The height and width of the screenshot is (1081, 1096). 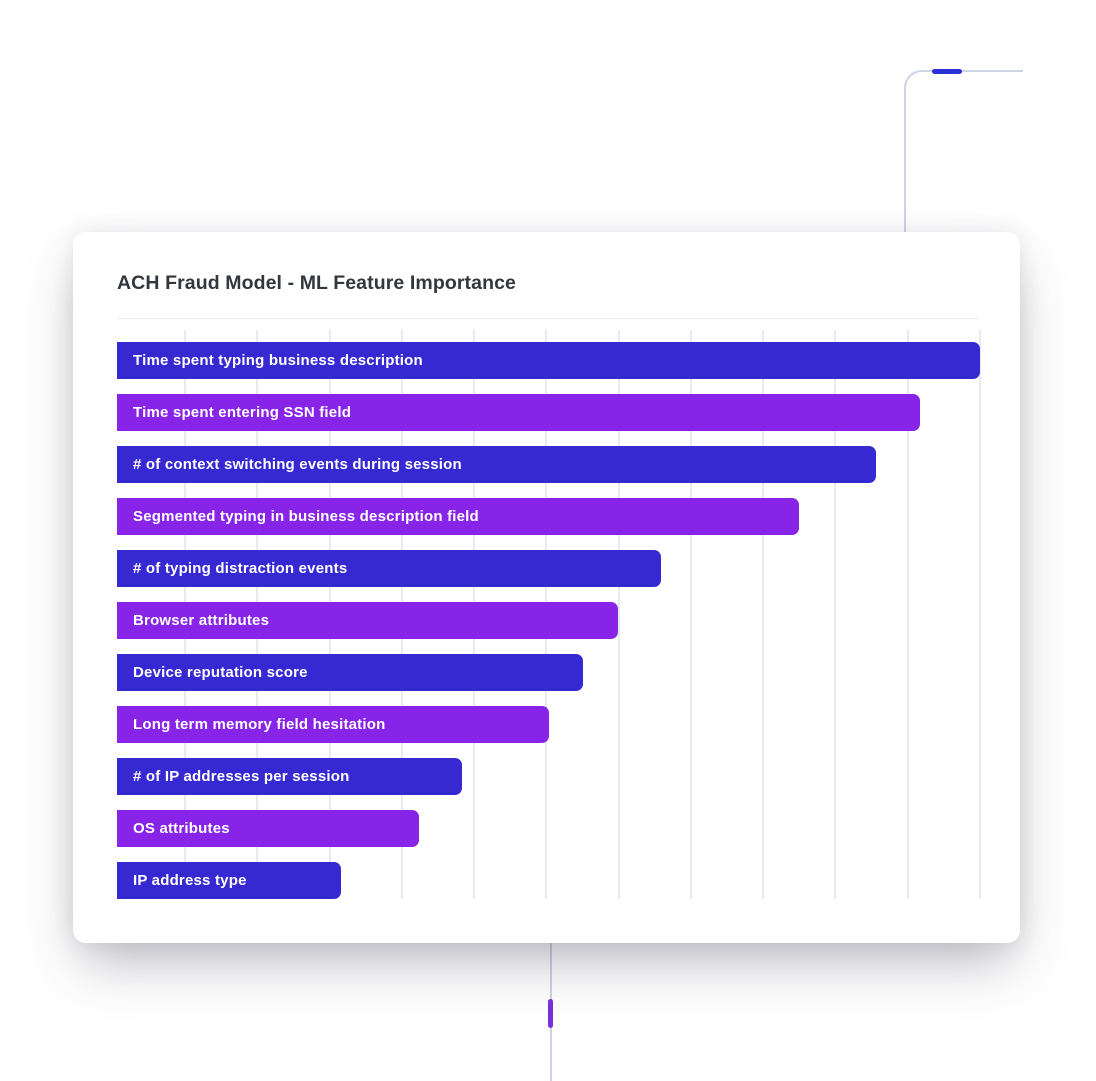 I want to click on bar-label: Time spent typing business description, so click(x=278, y=360).